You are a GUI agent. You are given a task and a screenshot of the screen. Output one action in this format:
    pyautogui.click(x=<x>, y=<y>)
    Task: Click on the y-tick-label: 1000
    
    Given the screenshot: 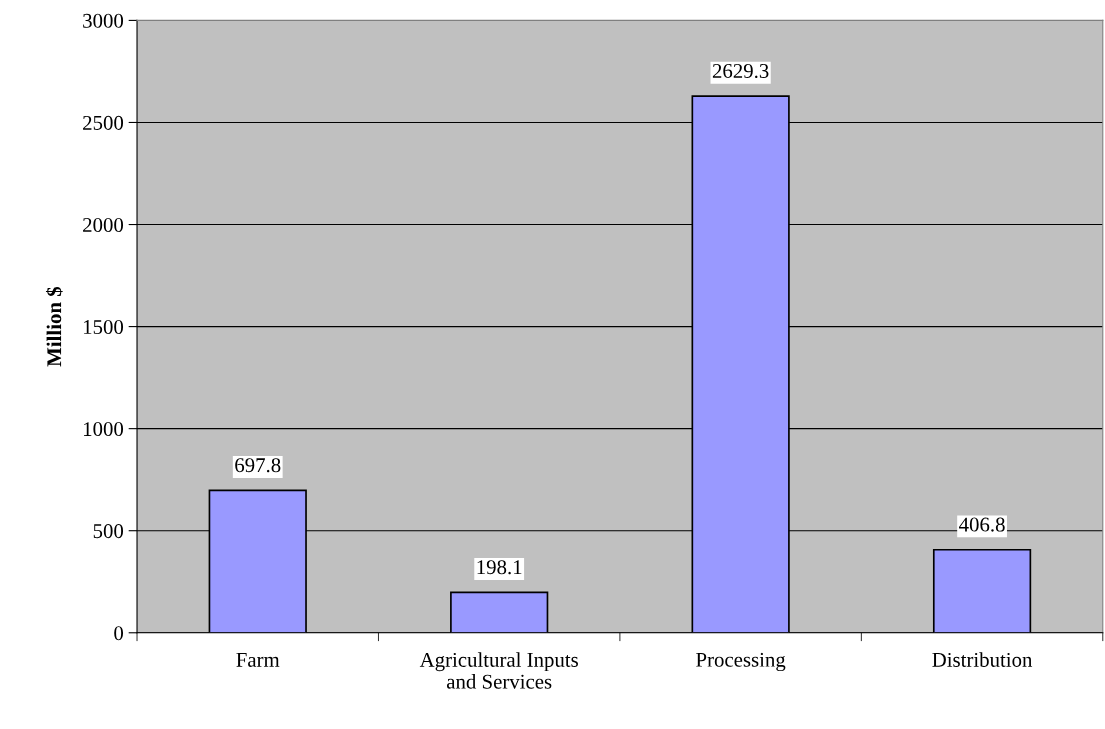 What is the action you would take?
    pyautogui.click(x=103, y=429)
    